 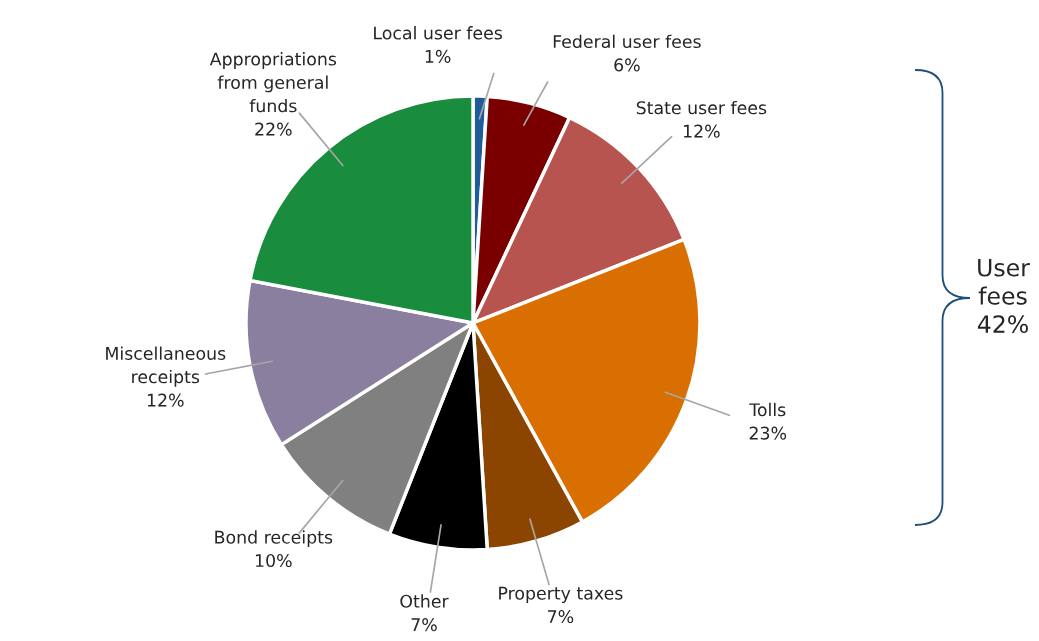 What do you see at coordinates (1003, 296) in the screenshot?
I see `text: User fees 42%` at bounding box center [1003, 296].